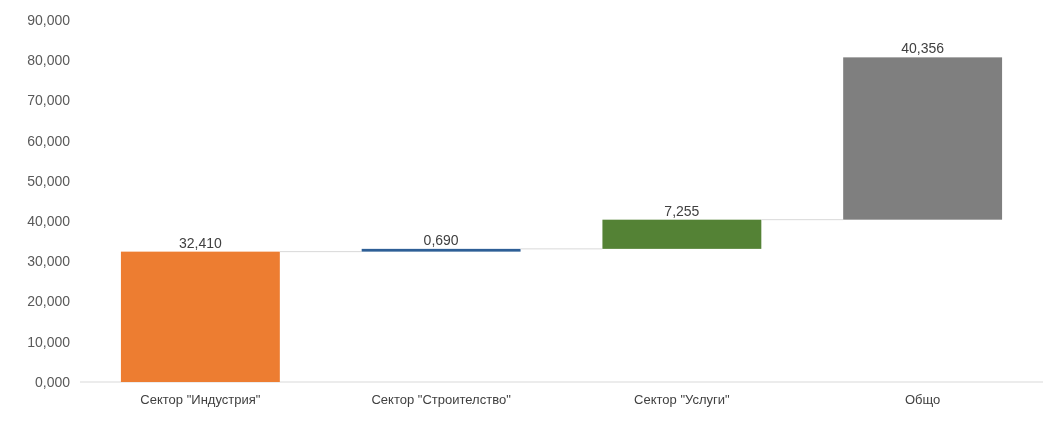 The width and height of the screenshot is (1058, 428). Describe the element at coordinates (200, 242) in the screenshot. I see `data-label: 32,410` at that location.